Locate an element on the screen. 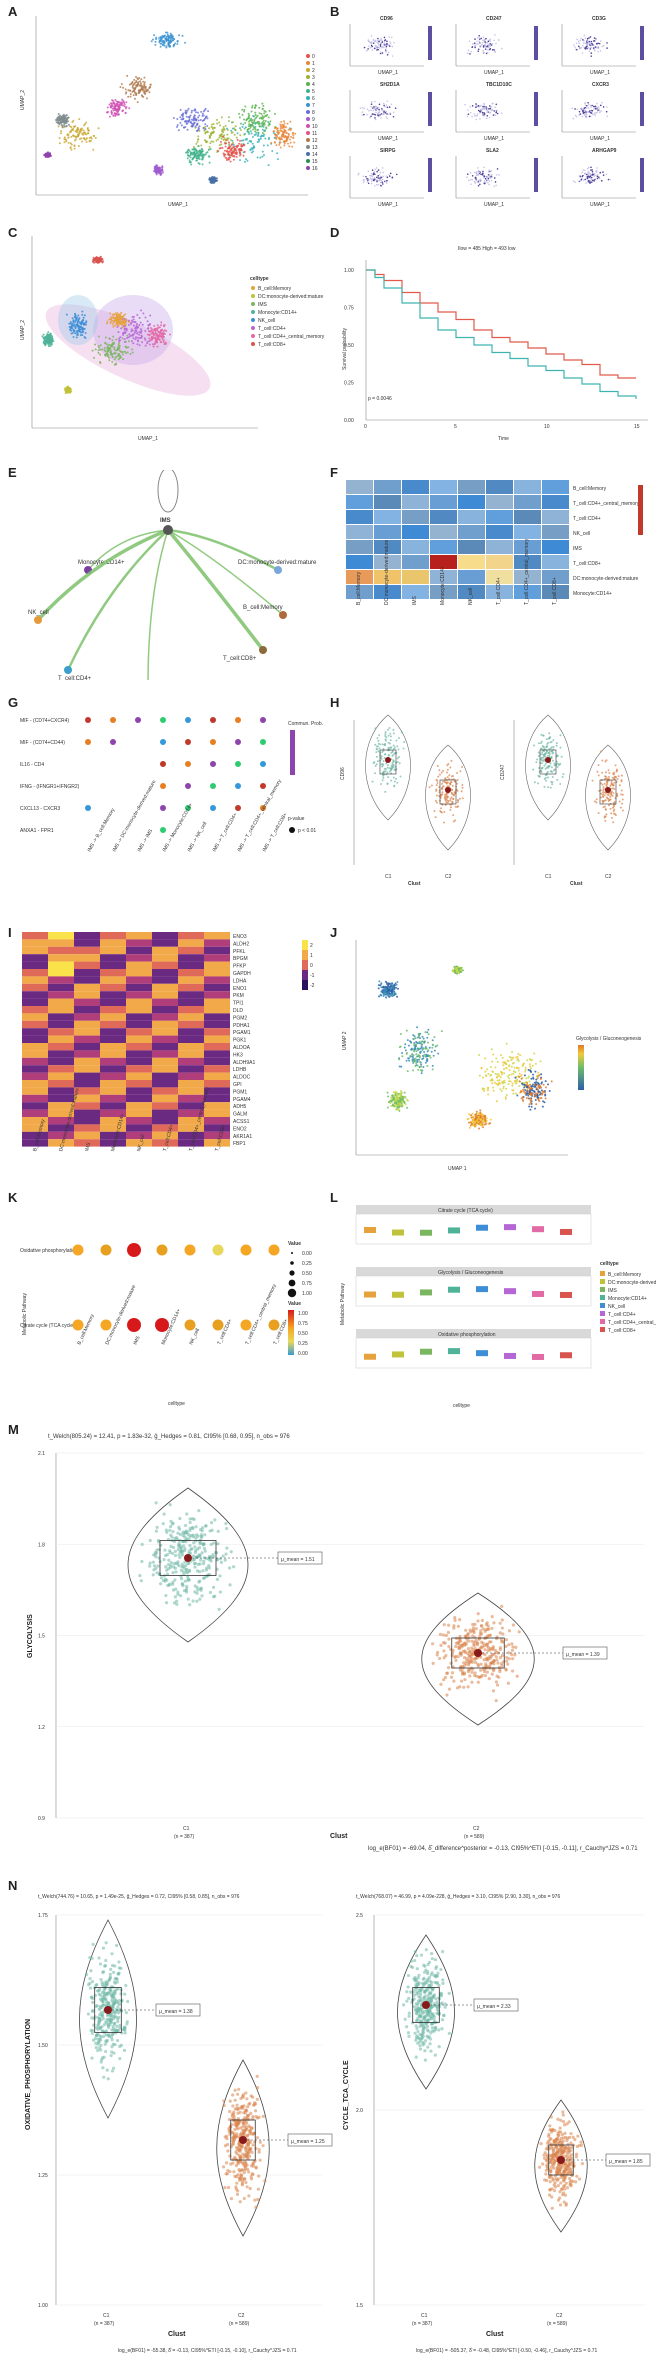  group-label: C2 is located at coordinates (476, 1829).